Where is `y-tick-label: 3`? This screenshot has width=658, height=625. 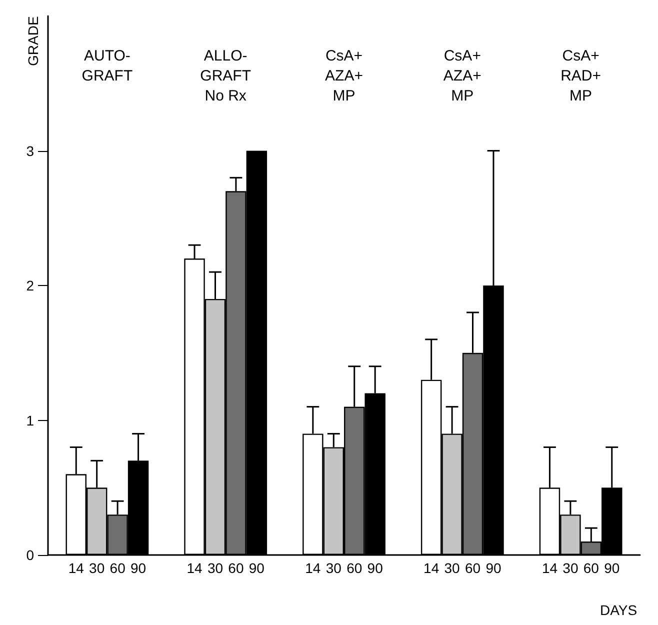
y-tick-label: 3 is located at coordinates (30, 150).